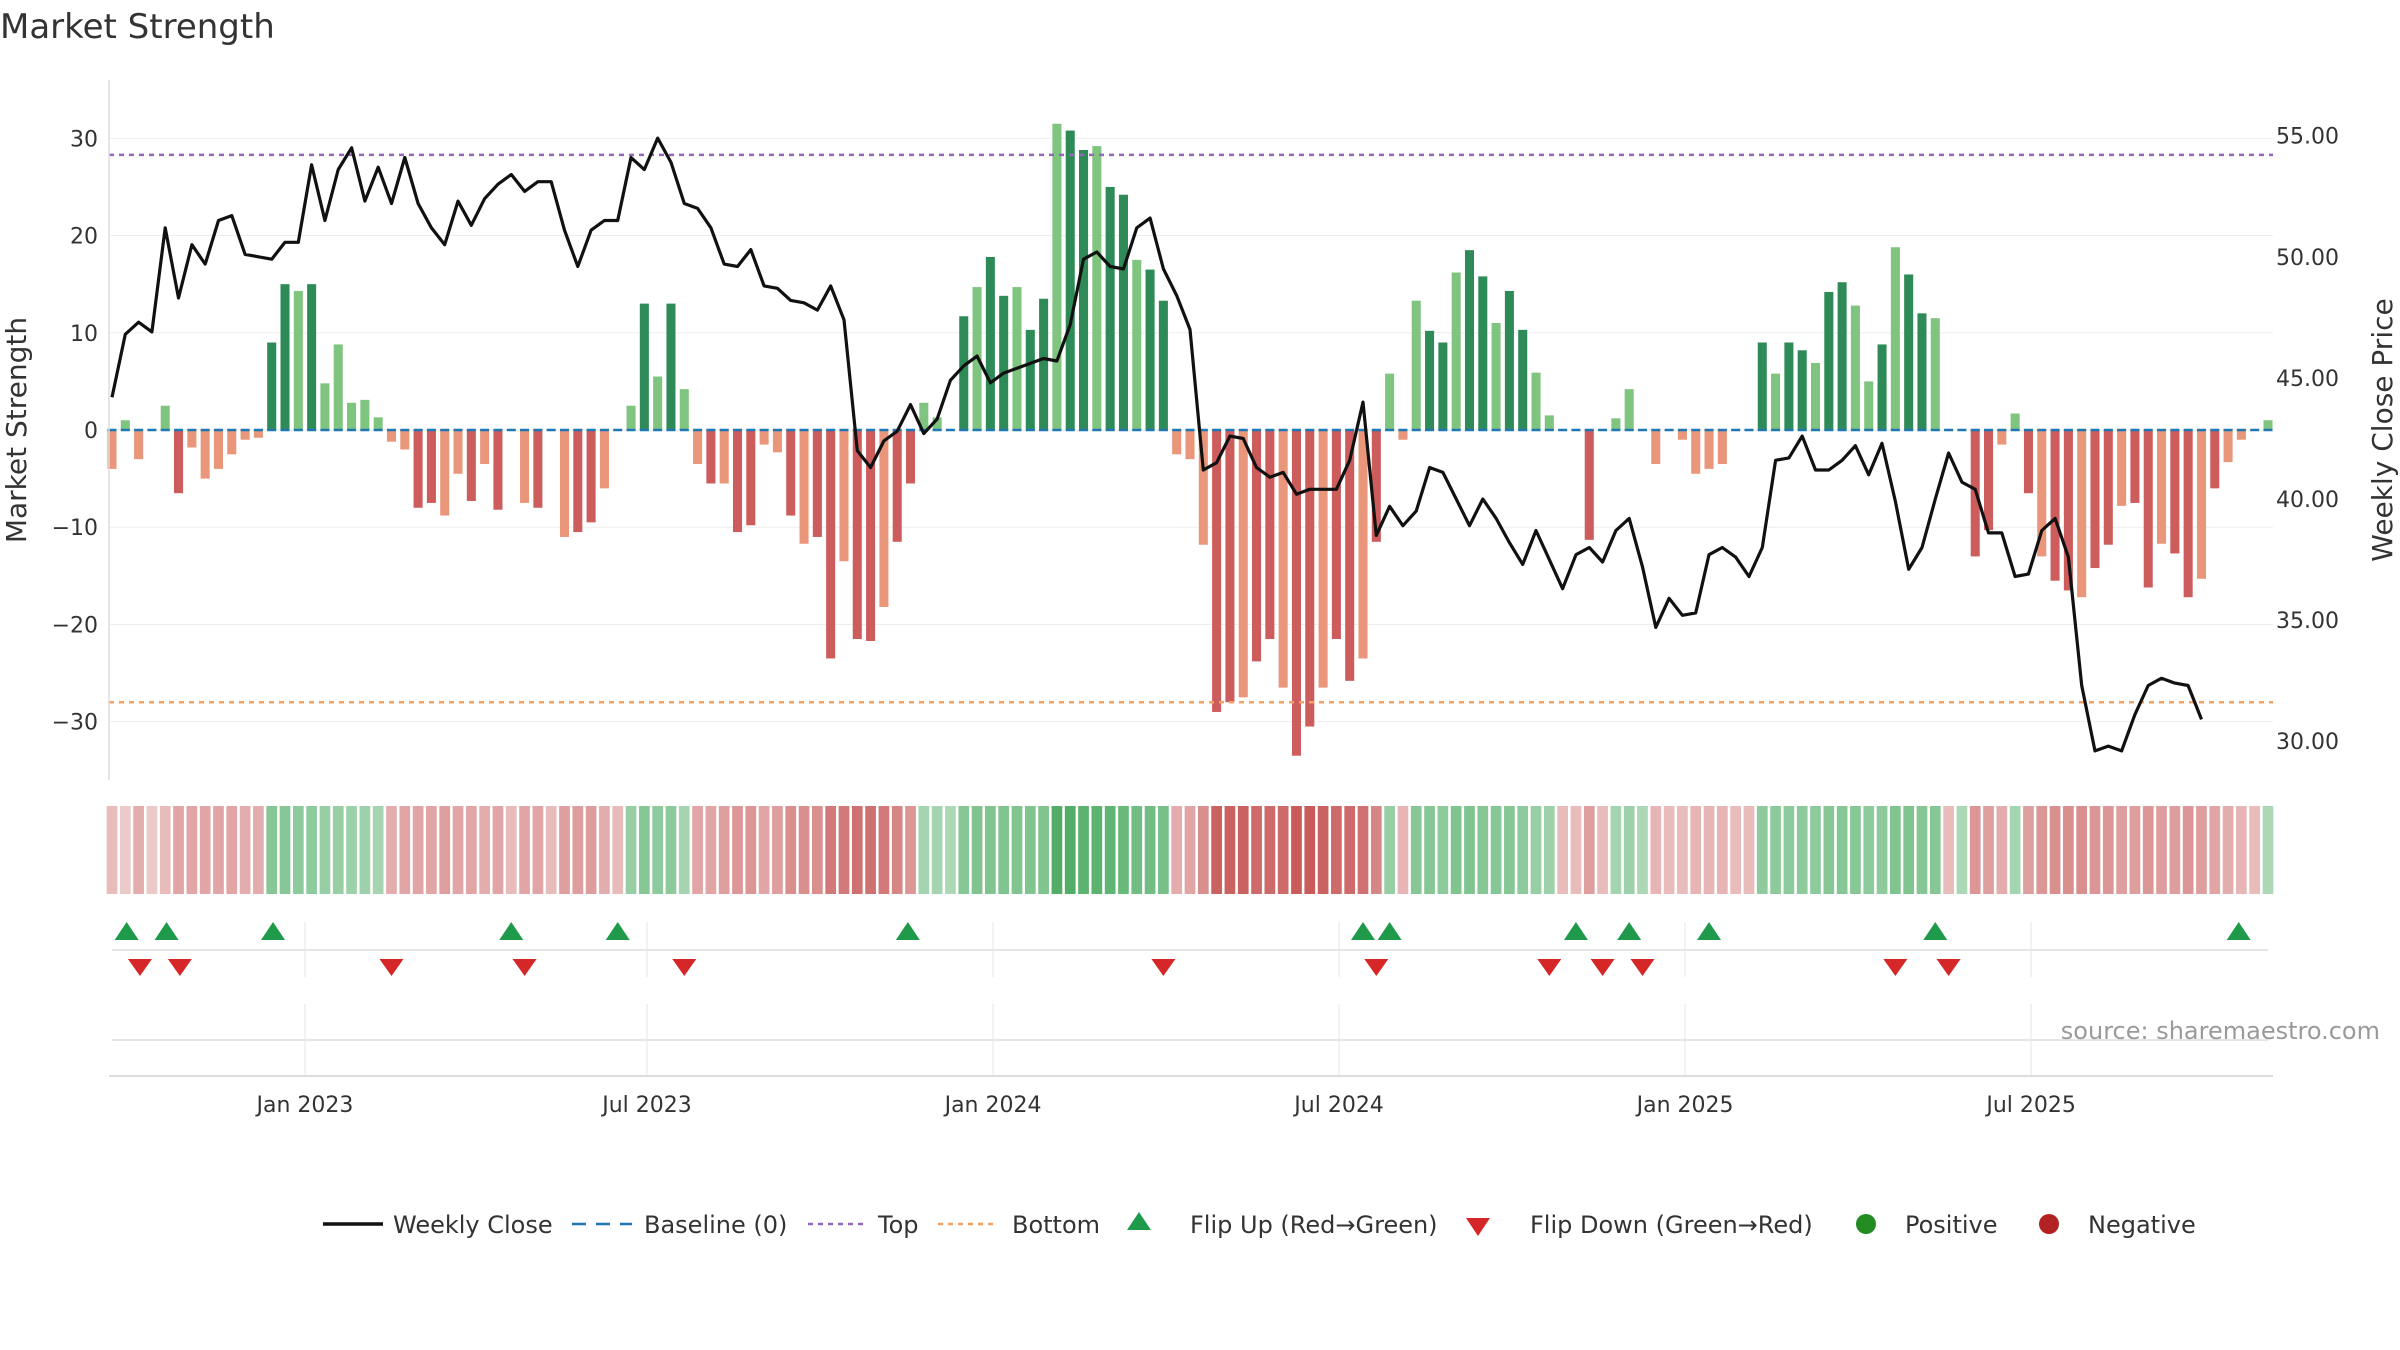 This screenshot has height=1350, width=2400. What do you see at coordinates (1139, 1221) in the screenshot?
I see `legend-flip-up-icon` at bounding box center [1139, 1221].